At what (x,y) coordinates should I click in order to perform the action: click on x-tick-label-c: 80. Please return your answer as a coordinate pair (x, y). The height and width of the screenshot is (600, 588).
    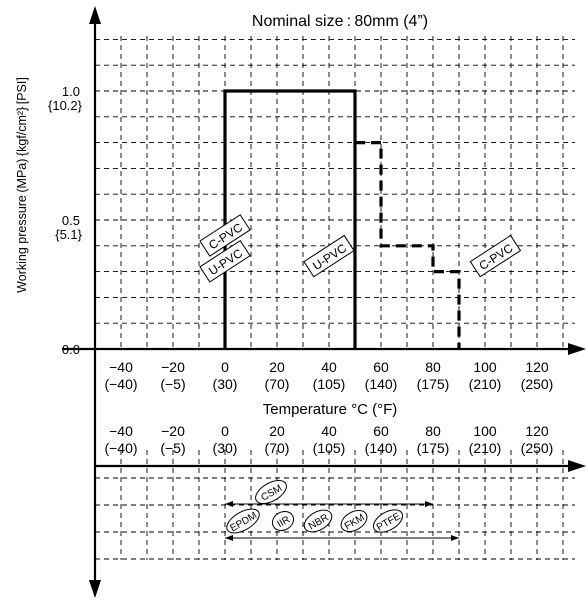
    Looking at the image, I should click on (433, 367).